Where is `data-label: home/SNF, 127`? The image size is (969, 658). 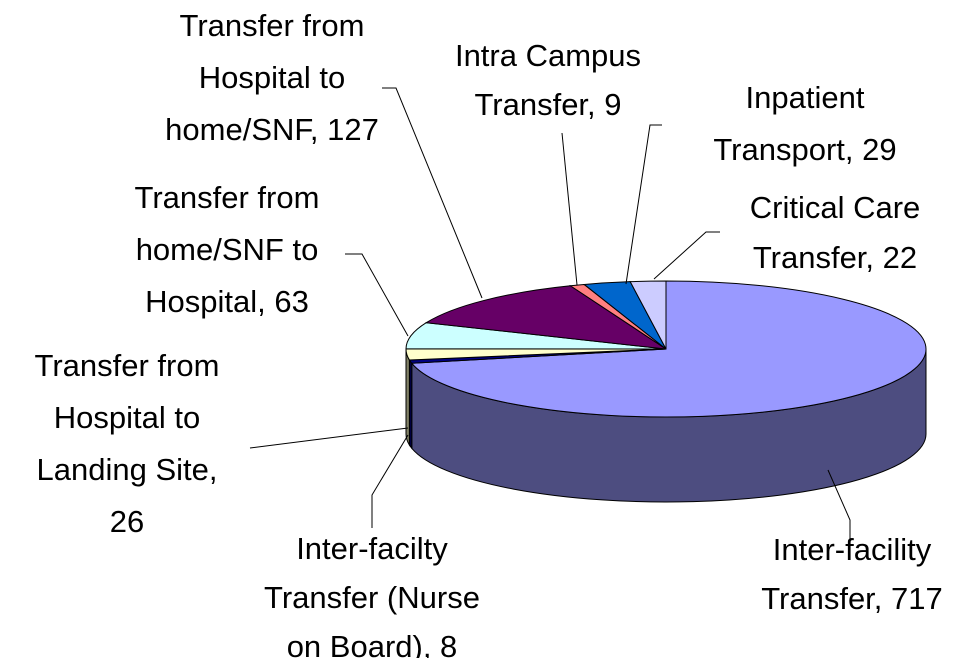 data-label: home/SNF, 127 is located at coordinates (272, 129).